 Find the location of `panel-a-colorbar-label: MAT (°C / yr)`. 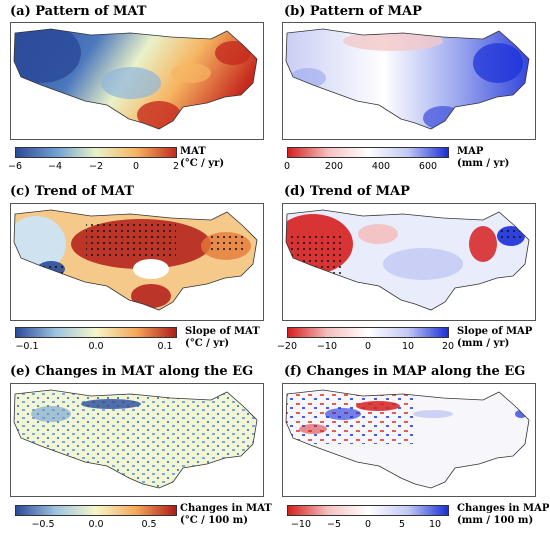

panel-a-colorbar-label: MAT (°C / yr) is located at coordinates (202, 158).